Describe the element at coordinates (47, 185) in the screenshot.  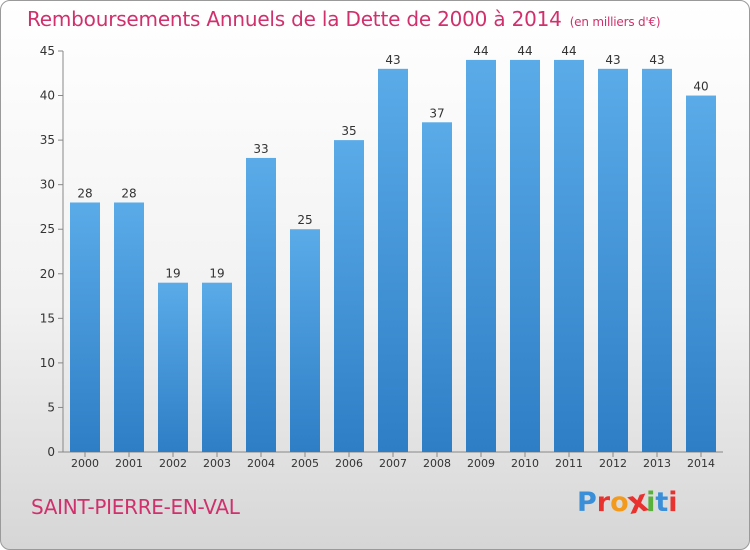
I see `y-tick-label: 30` at that location.